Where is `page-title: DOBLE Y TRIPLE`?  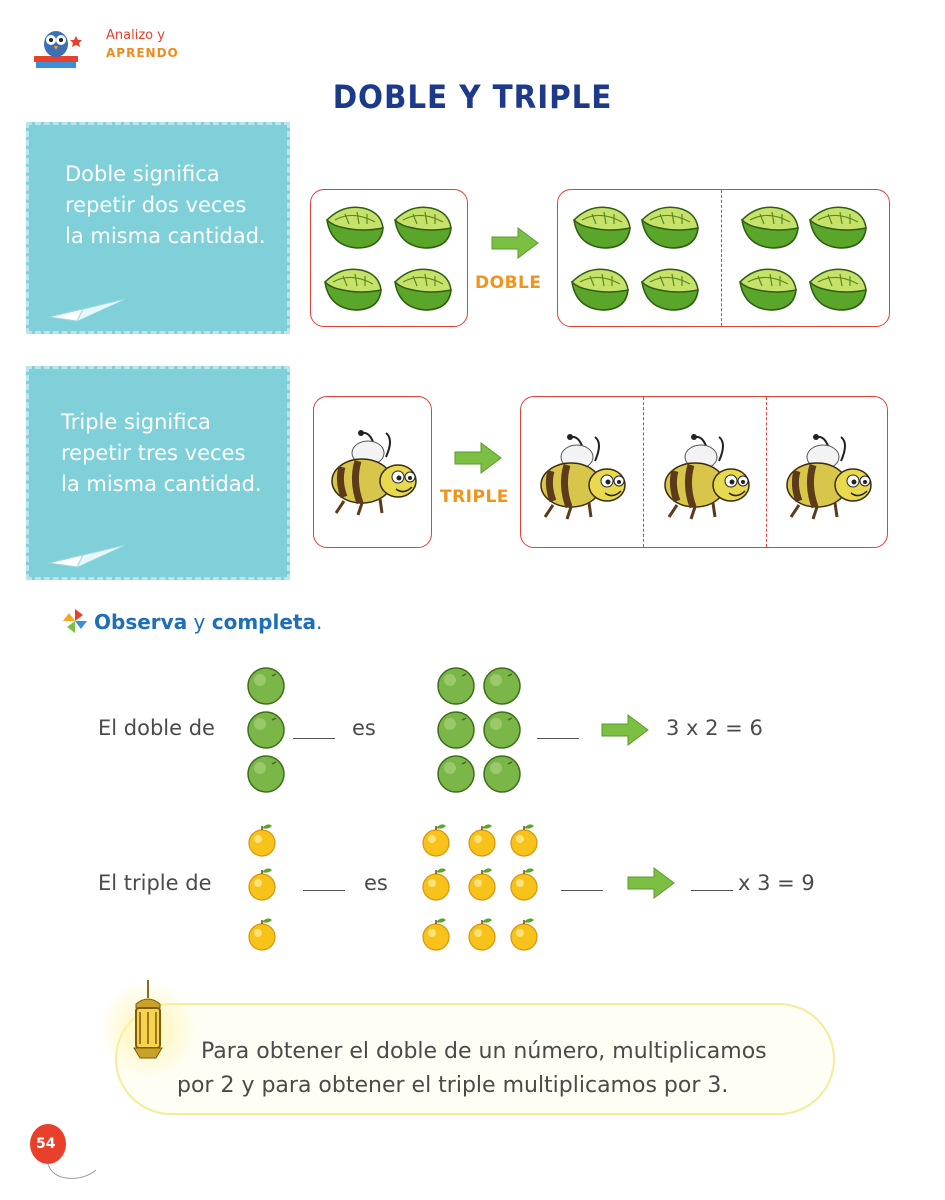
page-title: DOBLE Y TRIPLE is located at coordinates (472, 97).